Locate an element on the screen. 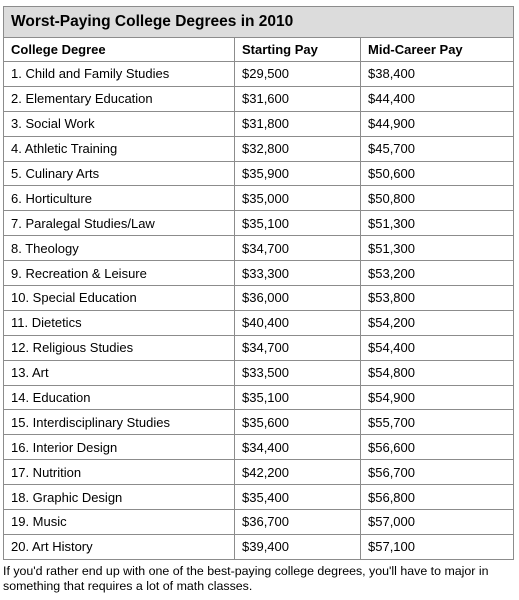  table-row: 2. Elementary Education $31,600 $44,400 is located at coordinates (259, 98).